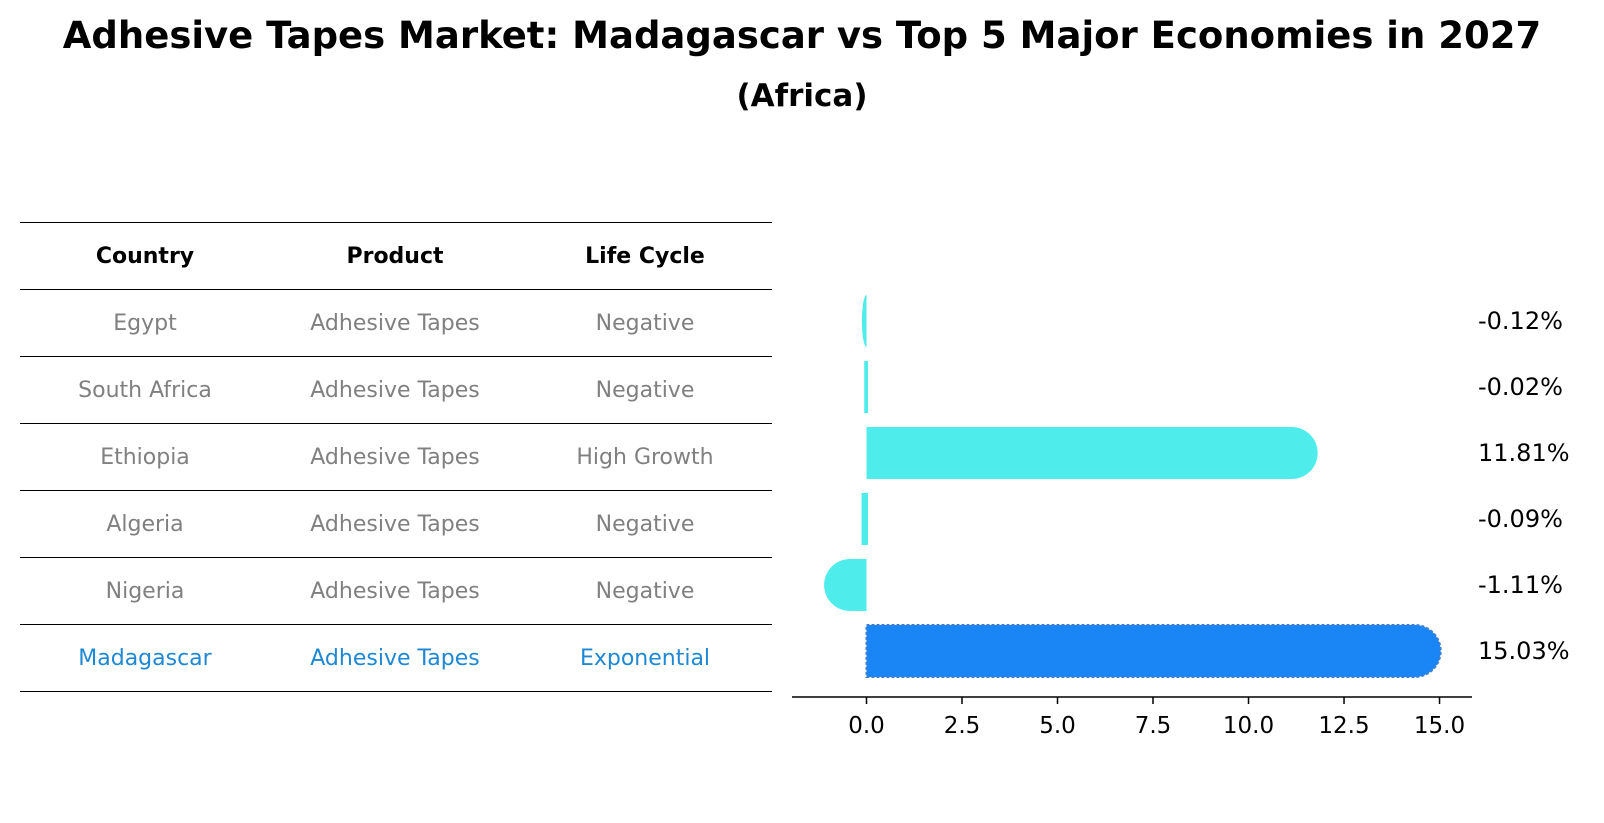  Describe the element at coordinates (145, 591) in the screenshot. I see `country-cell: Nigeria` at that location.